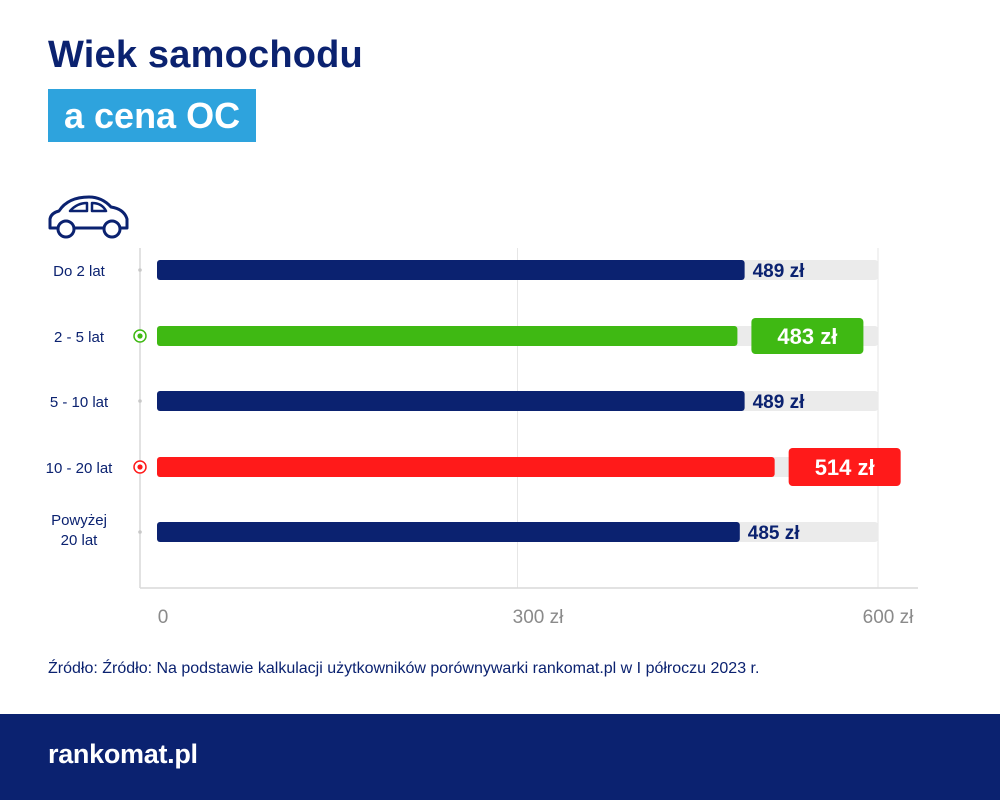 Image resolution: width=1000 pixels, height=800 pixels. What do you see at coordinates (79, 530) in the screenshot?
I see `category-label: Powyżej 20 lat` at bounding box center [79, 530].